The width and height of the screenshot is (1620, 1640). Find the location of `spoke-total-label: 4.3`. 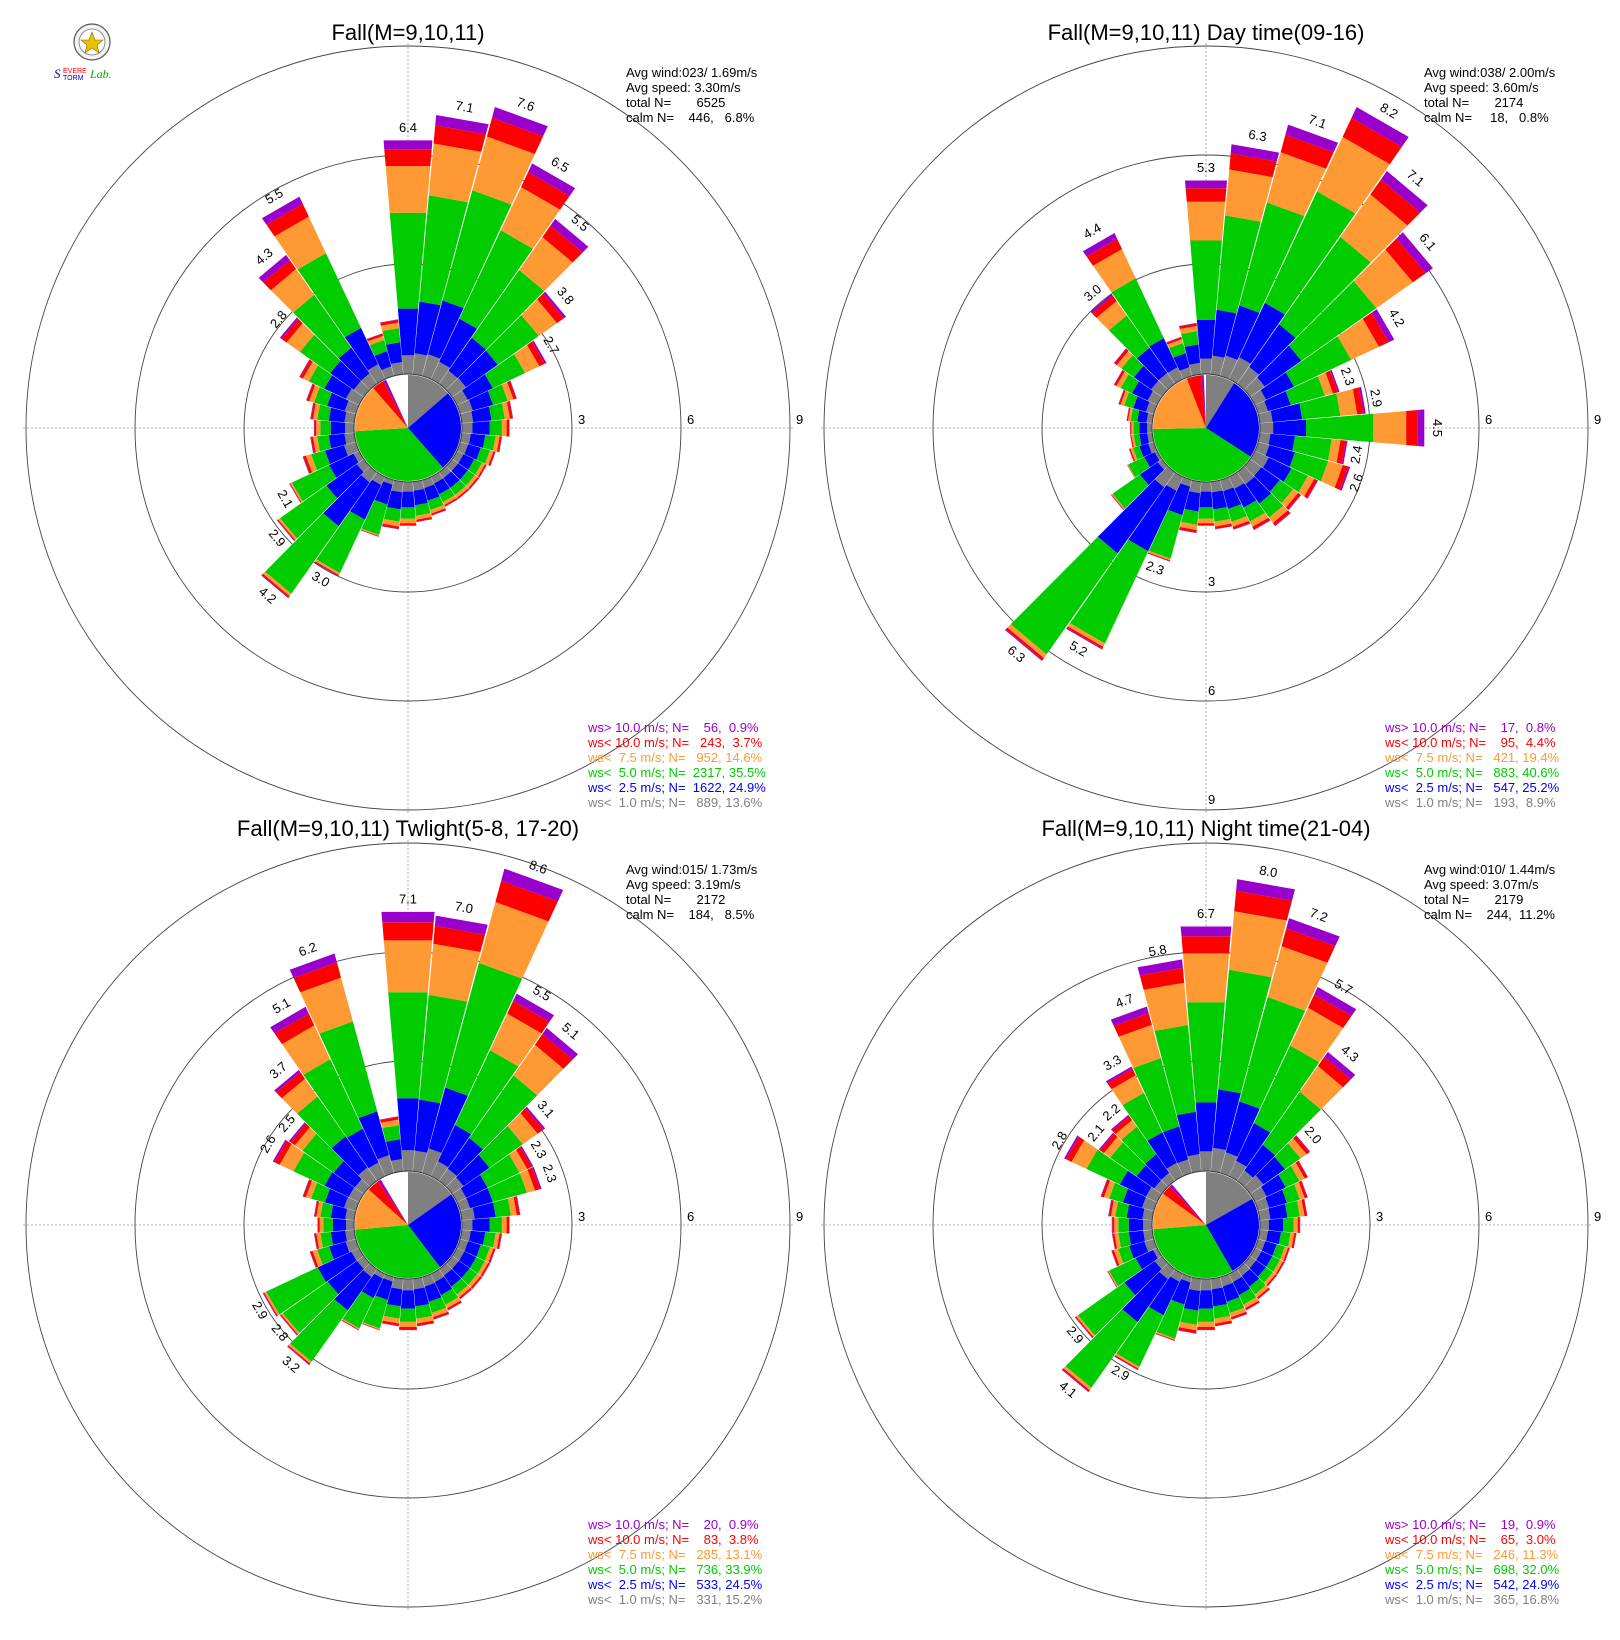

spoke-total-label: 4.3 is located at coordinates (263, 256).